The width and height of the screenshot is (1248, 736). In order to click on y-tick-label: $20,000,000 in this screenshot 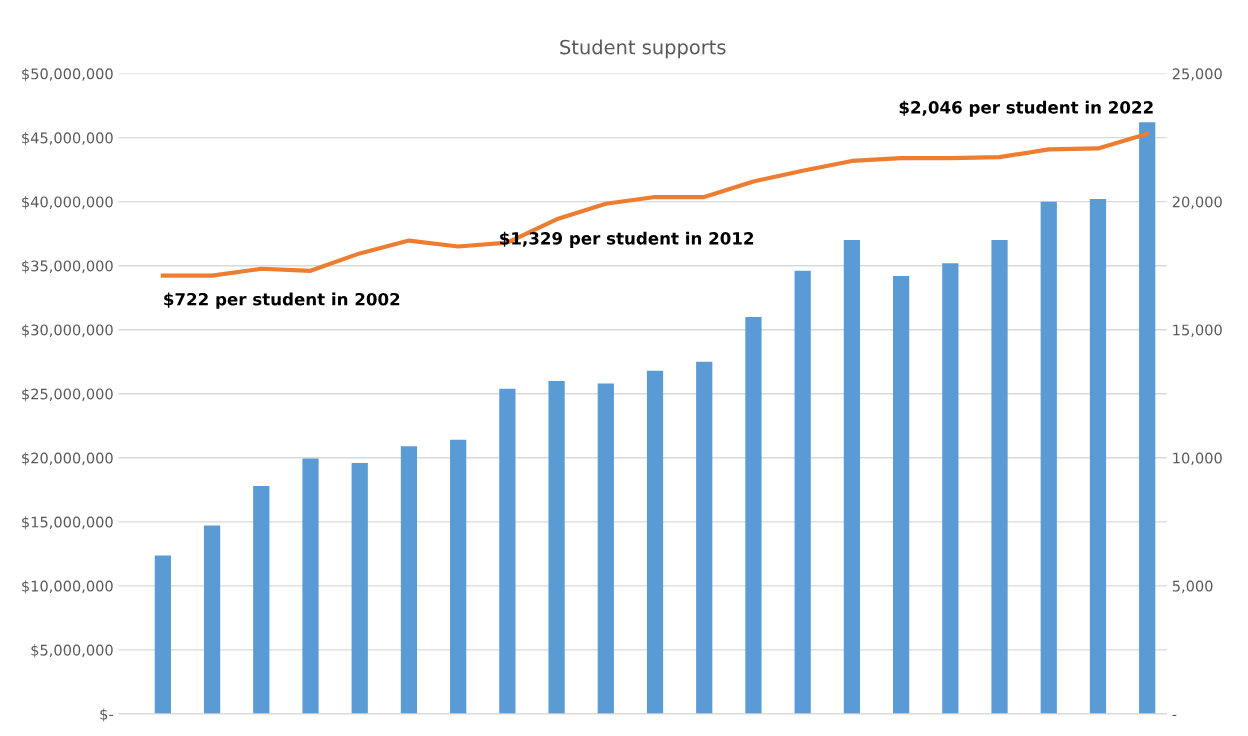, I will do `click(67, 459)`.